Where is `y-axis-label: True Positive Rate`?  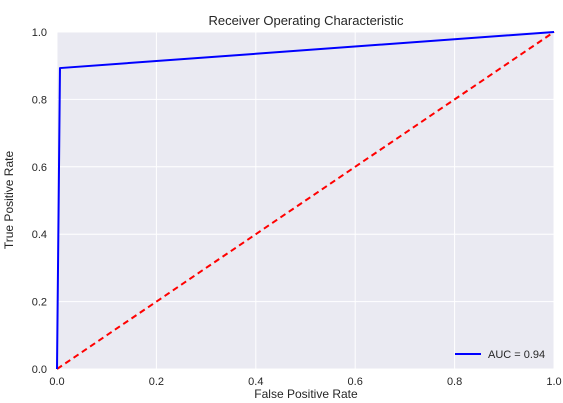 y-axis-label: True Positive Rate is located at coordinates (9, 200).